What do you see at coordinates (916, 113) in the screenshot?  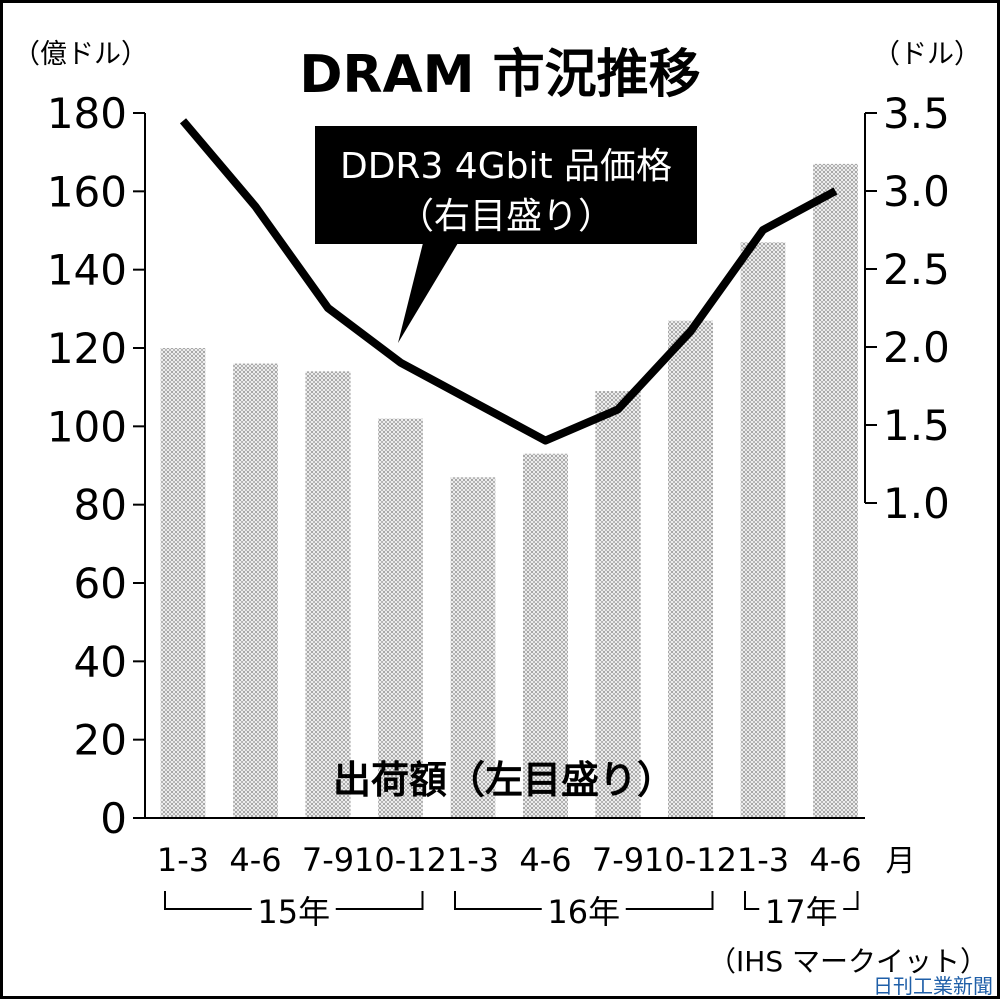 I see `right-tick-label: 3.5` at bounding box center [916, 113].